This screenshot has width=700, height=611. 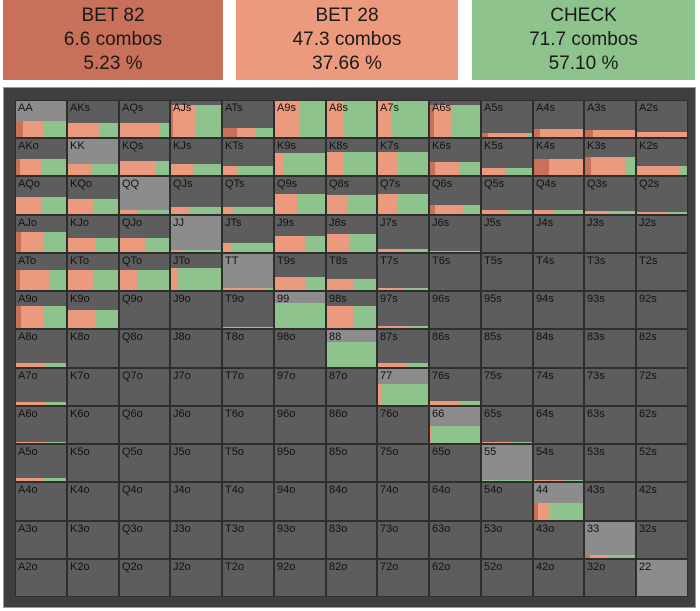 What do you see at coordinates (662, 578) in the screenshot?
I see `hand-cell-22: 22` at bounding box center [662, 578].